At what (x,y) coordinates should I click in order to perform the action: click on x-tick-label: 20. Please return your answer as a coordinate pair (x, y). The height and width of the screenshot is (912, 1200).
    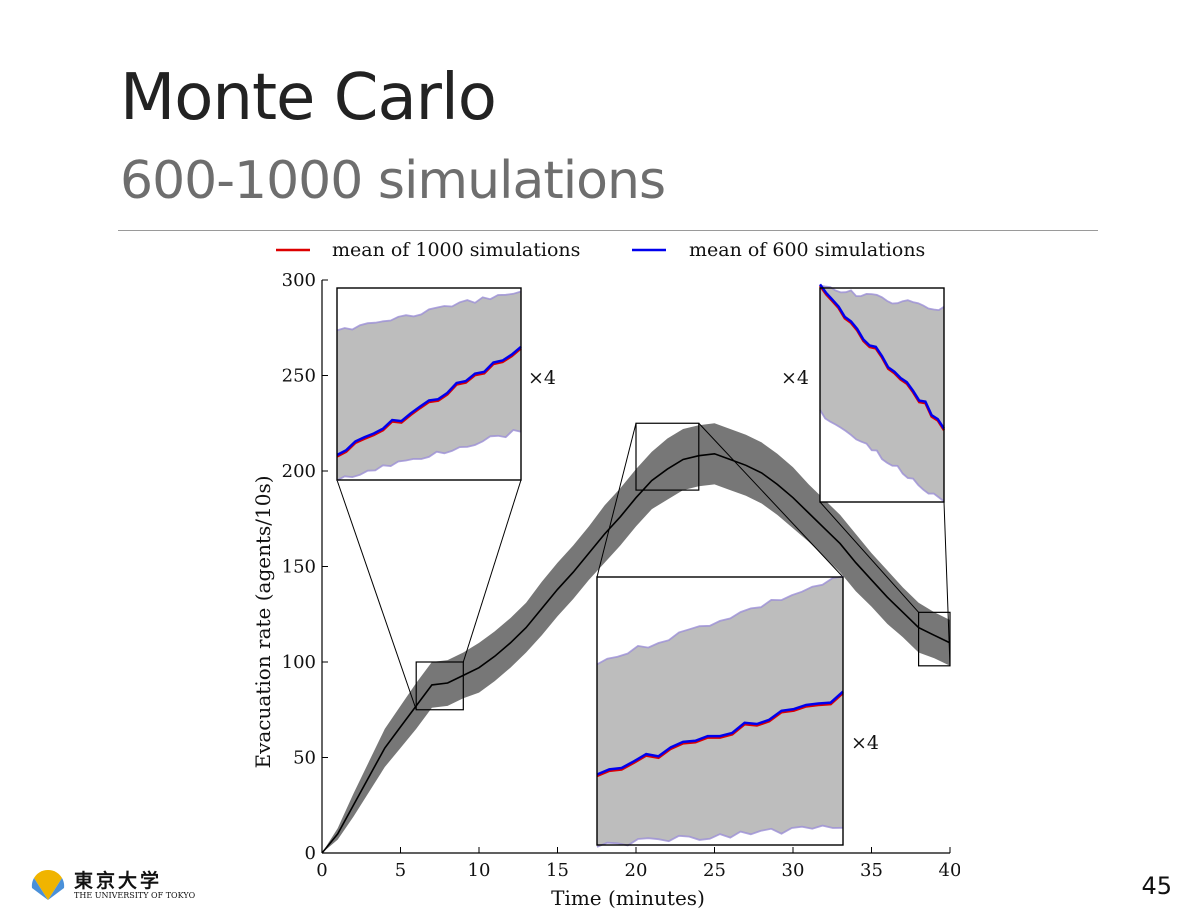
    Looking at the image, I should click on (636, 870).